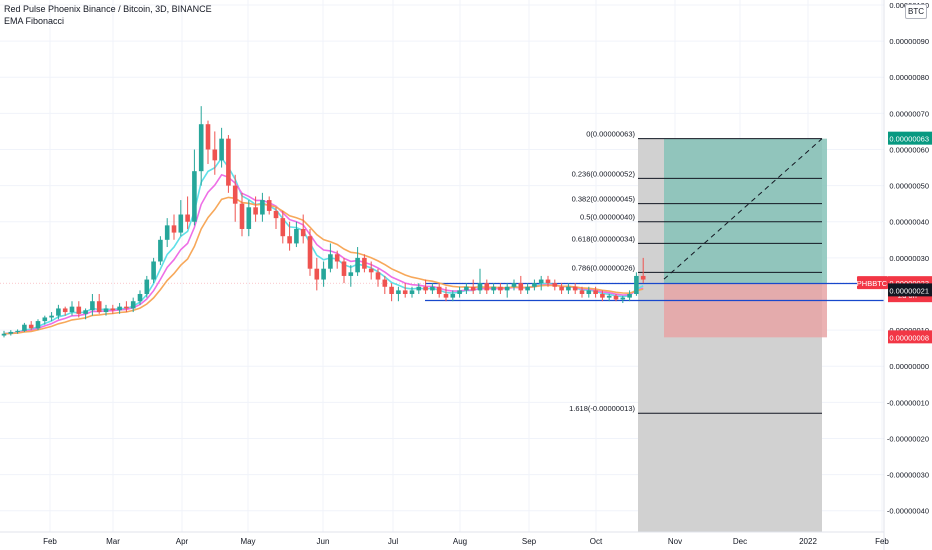 Image resolution: width=932 pixels, height=550 pixels. I want to click on time-tick-label: Apr, so click(182, 541).